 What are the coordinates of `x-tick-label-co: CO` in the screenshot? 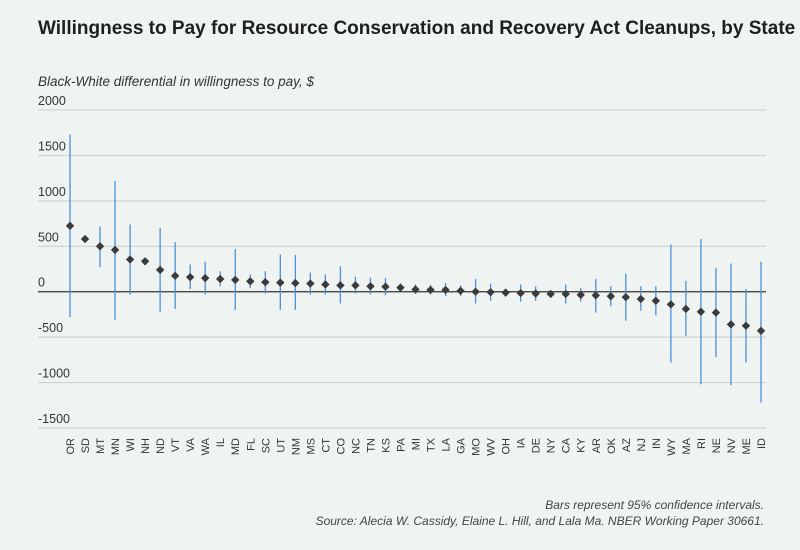 It's located at (341, 446).